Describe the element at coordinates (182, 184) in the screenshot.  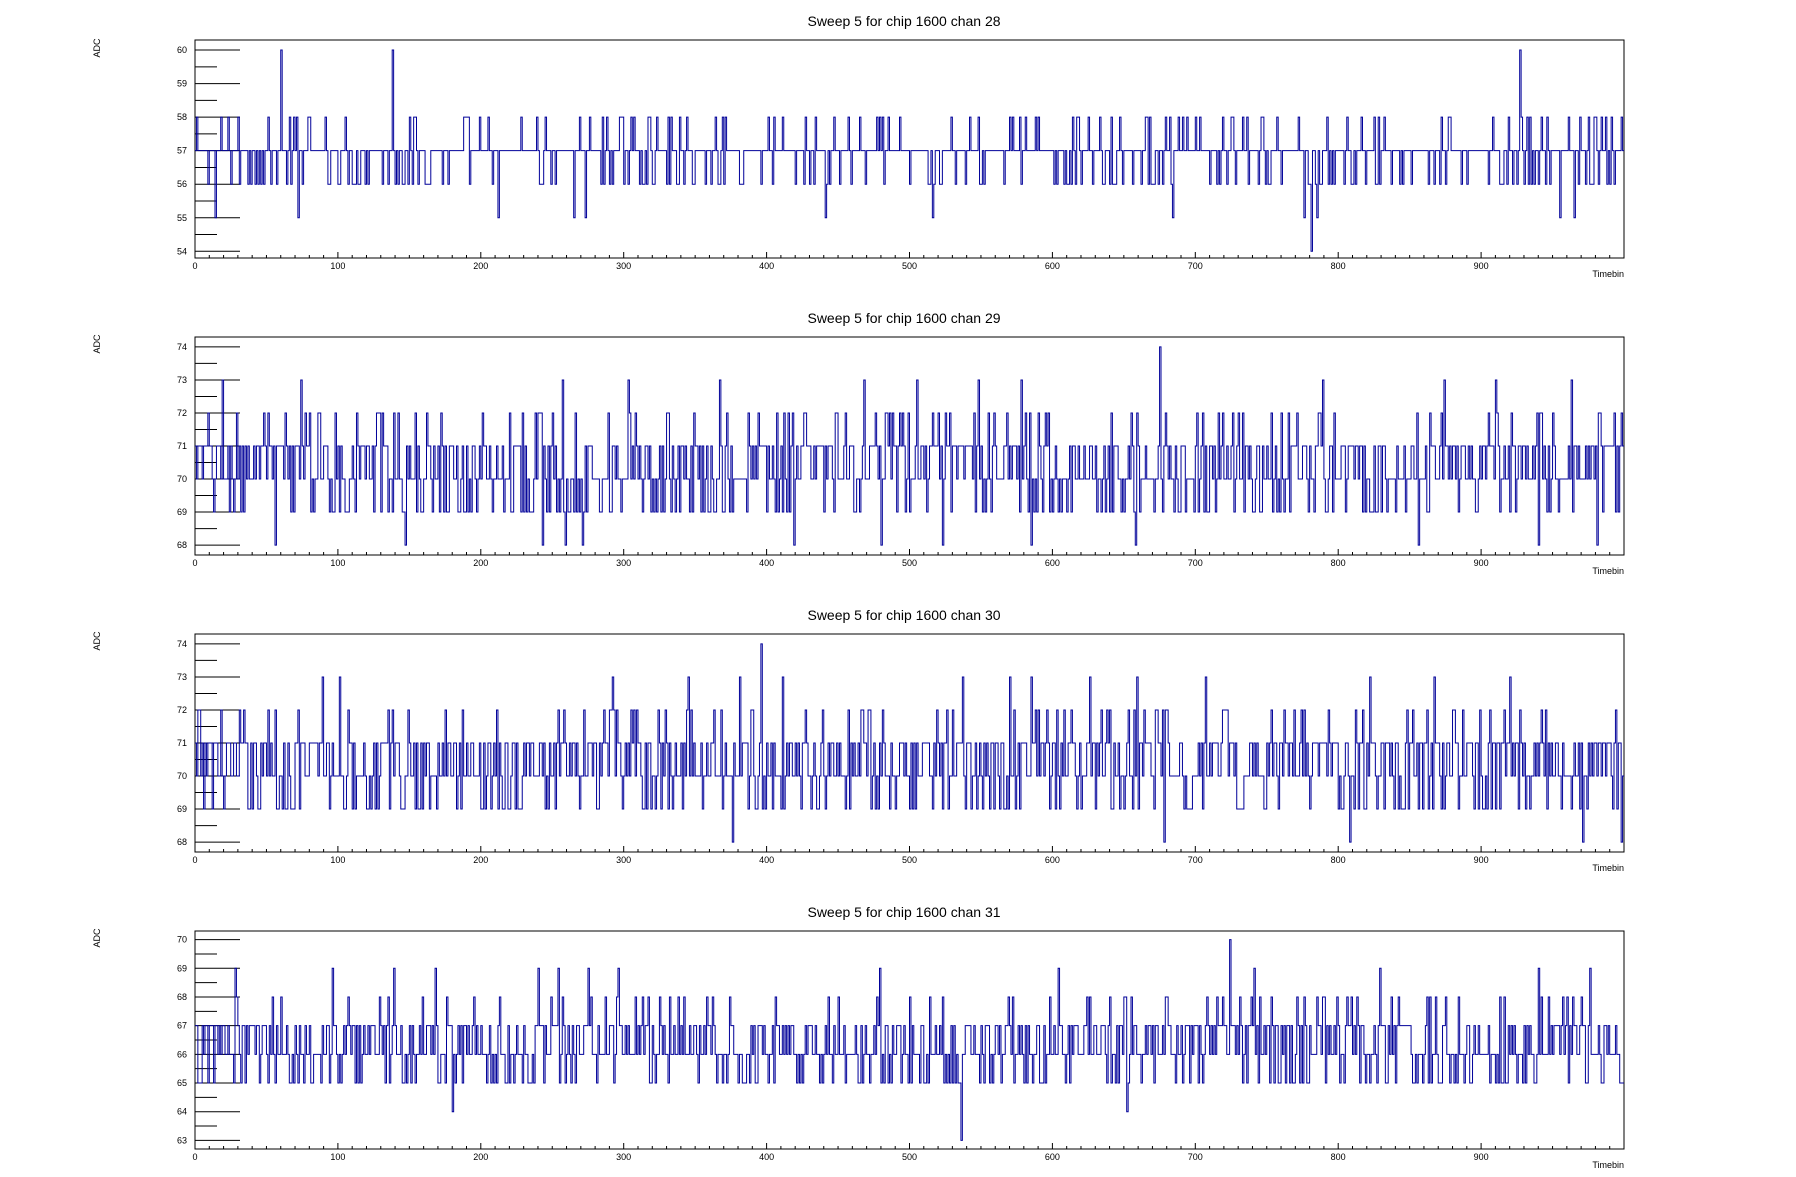
I see `y-tick-label: 56` at that location.